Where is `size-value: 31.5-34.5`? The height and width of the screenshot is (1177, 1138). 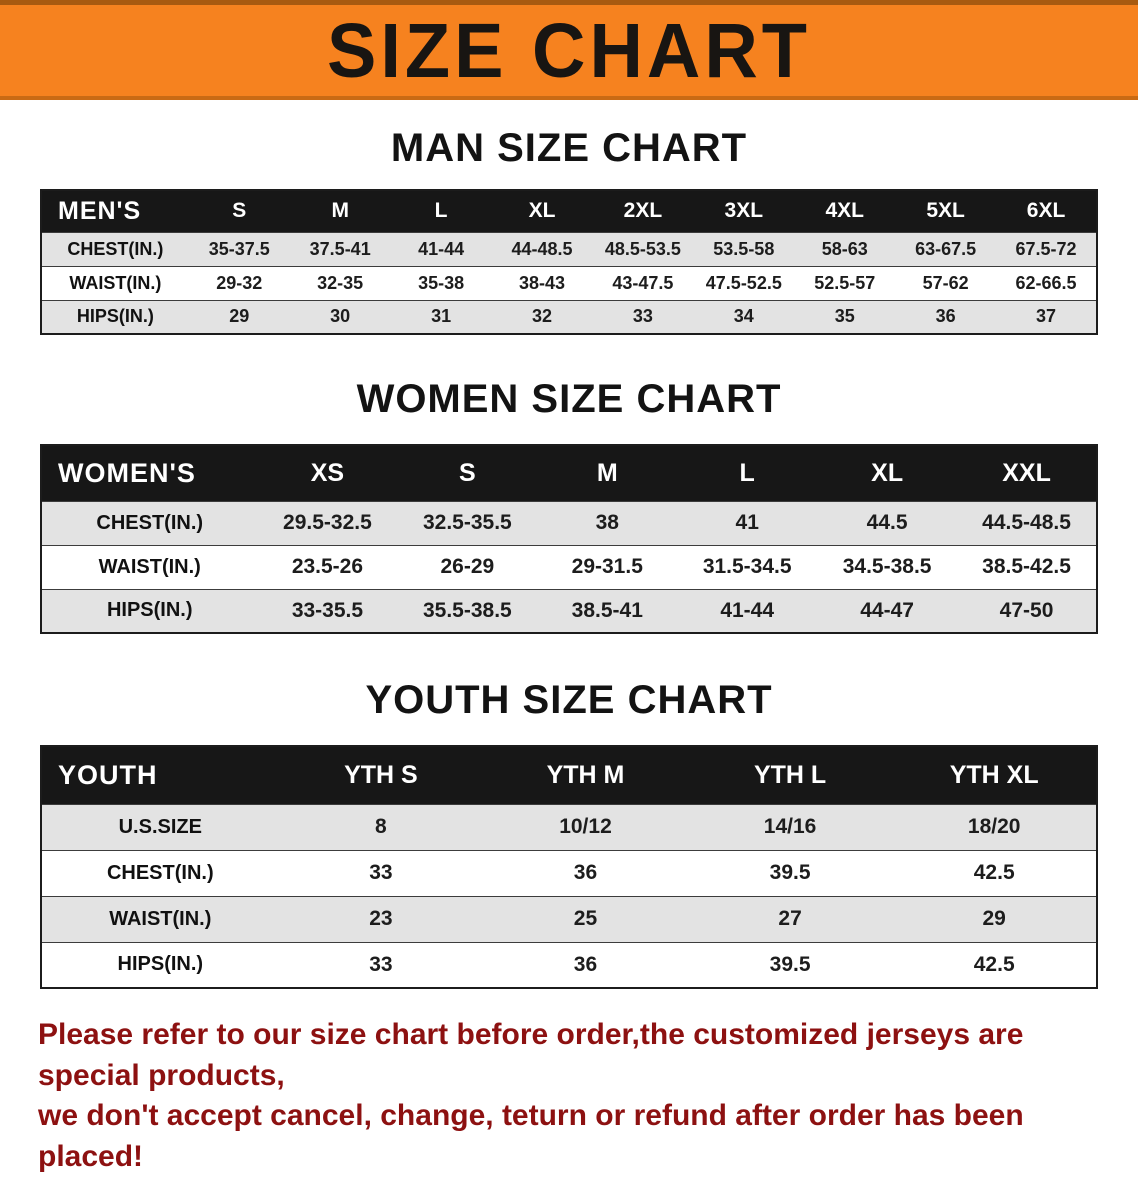
size-value: 31.5-34.5 is located at coordinates (747, 566).